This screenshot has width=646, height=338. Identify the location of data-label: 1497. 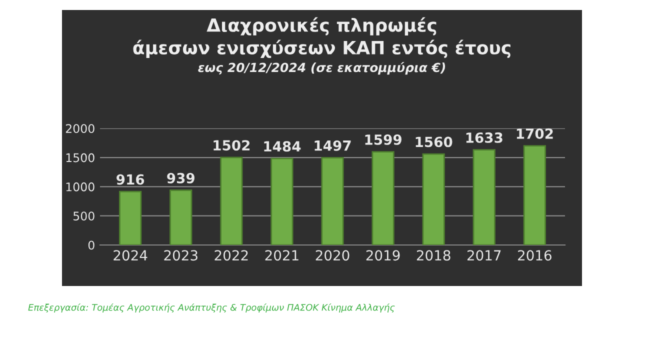
(332, 145).